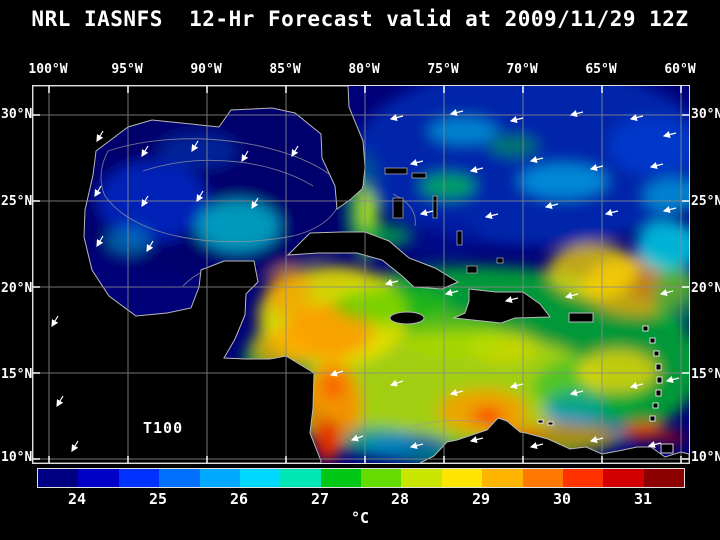  Describe the element at coordinates (239, 499) in the screenshot. I see `colorbar-tick: 26` at that location.